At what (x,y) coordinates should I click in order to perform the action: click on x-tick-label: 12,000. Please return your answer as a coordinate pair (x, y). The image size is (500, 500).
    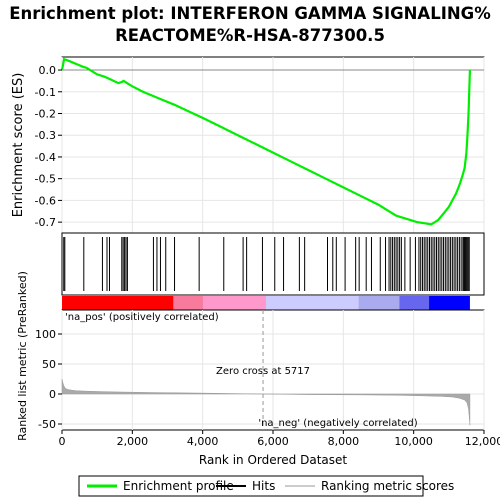
    Looking at the image, I should click on (482, 441).